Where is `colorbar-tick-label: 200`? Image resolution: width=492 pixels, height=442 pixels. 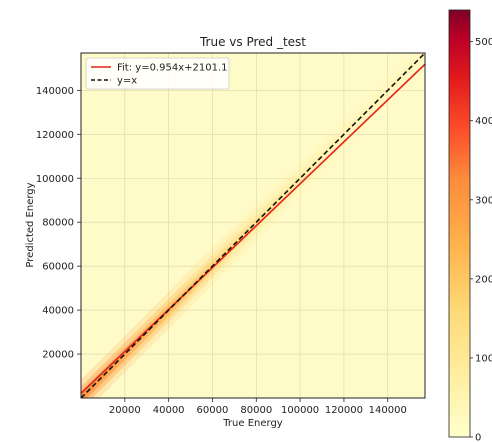
colorbar-tick-label: 200 is located at coordinates (483, 279).